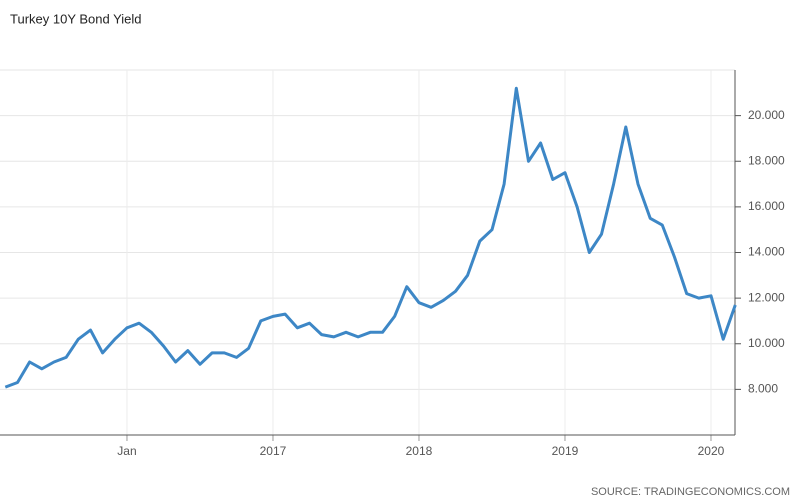 This screenshot has height=502, width=800. I want to click on x-tick-label: 2019, so click(565, 451).